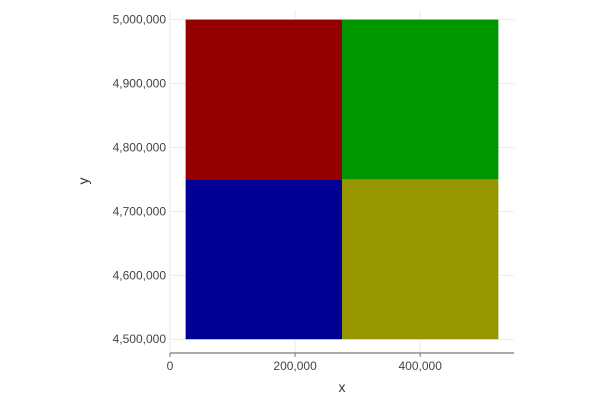  Describe the element at coordinates (140, 275) in the screenshot. I see `y-tick-label: 4,600,000` at that location.